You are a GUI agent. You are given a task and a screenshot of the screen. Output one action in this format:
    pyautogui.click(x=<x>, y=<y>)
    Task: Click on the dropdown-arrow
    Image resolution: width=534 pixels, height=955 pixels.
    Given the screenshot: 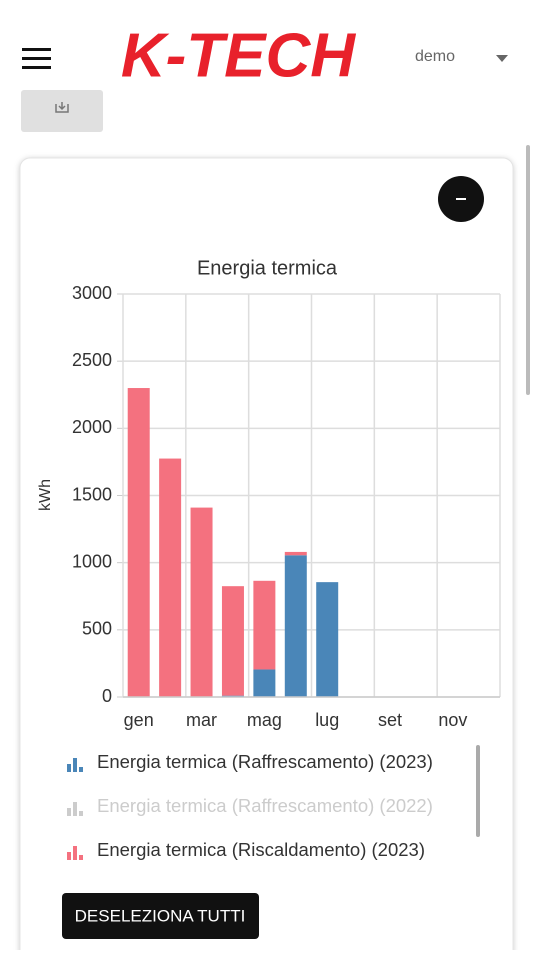 What is the action you would take?
    pyautogui.click(x=502, y=58)
    